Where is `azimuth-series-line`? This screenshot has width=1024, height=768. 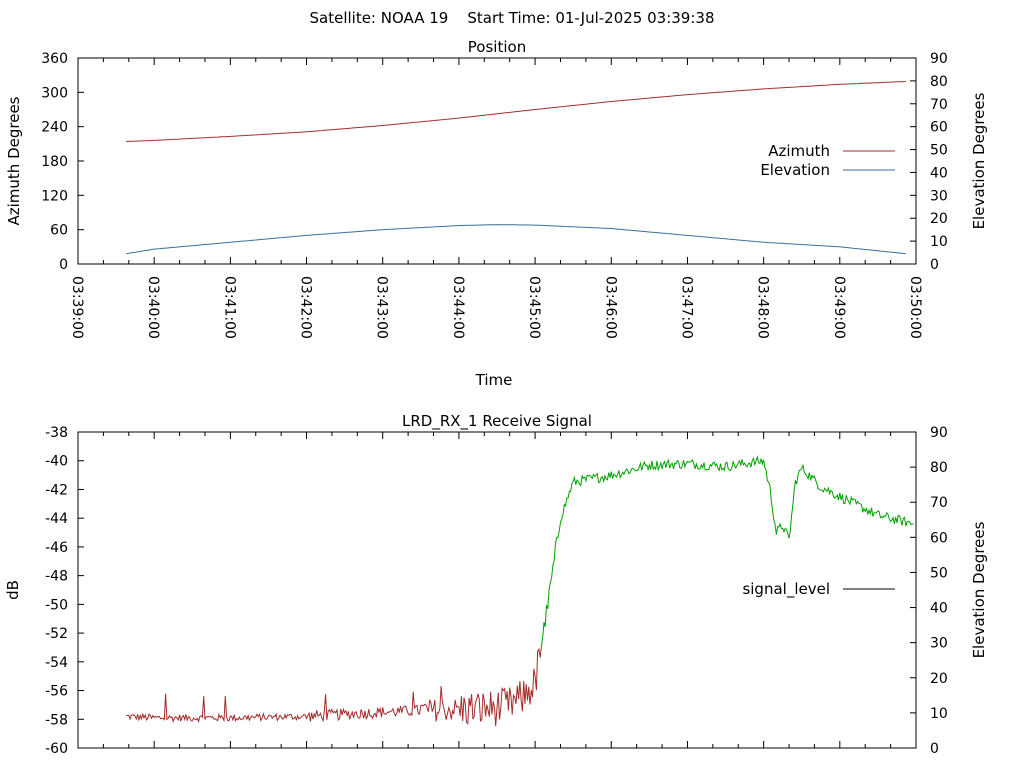 azimuth-series-line is located at coordinates (516, 111).